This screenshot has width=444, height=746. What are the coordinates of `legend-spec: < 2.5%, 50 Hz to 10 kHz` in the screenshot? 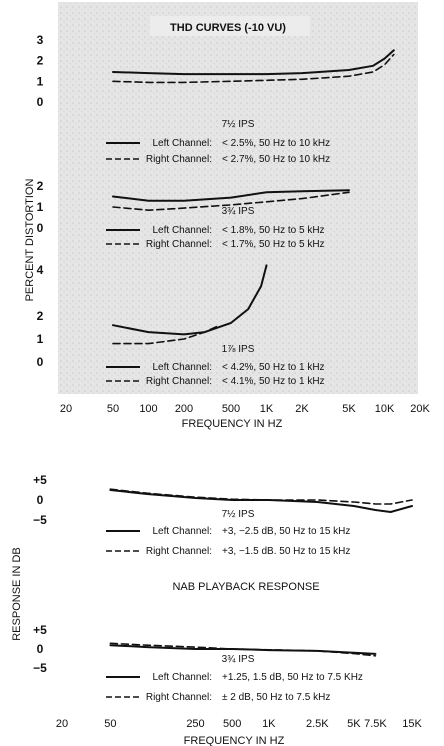 It's located at (276, 143).